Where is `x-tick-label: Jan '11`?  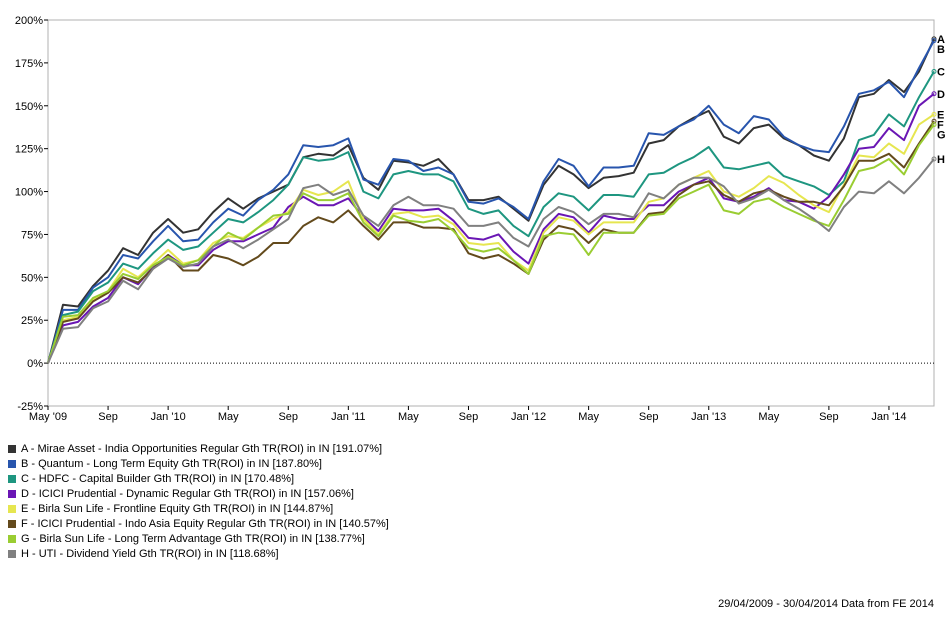 x-tick-label: Jan '11 is located at coordinates (348, 417).